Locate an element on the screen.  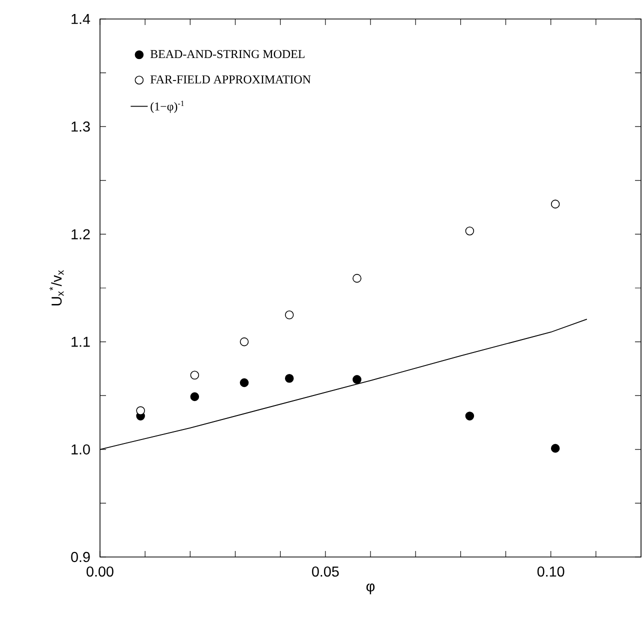
y-tick-label: 1.2 is located at coordinates (81, 234).